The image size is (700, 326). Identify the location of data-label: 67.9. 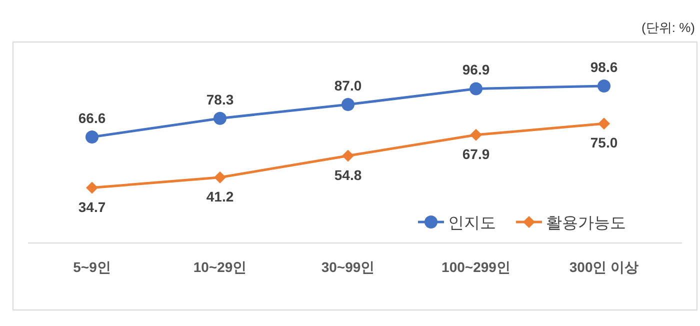
(476, 154).